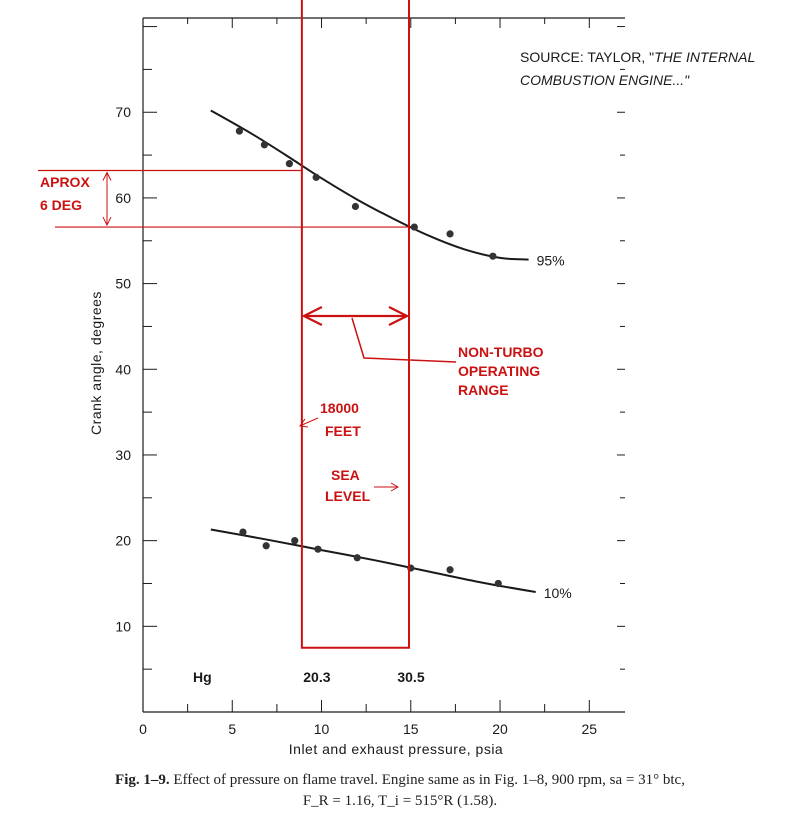 The width and height of the screenshot is (800, 820). What do you see at coordinates (605, 80) in the screenshot?
I see `source-note-line-2: COMBUSTION ENGINE..."` at bounding box center [605, 80].